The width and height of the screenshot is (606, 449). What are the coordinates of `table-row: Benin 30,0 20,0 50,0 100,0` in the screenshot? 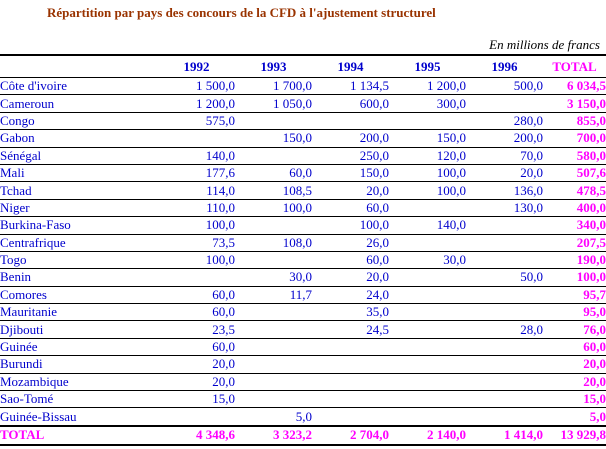 It's located at (303, 277).